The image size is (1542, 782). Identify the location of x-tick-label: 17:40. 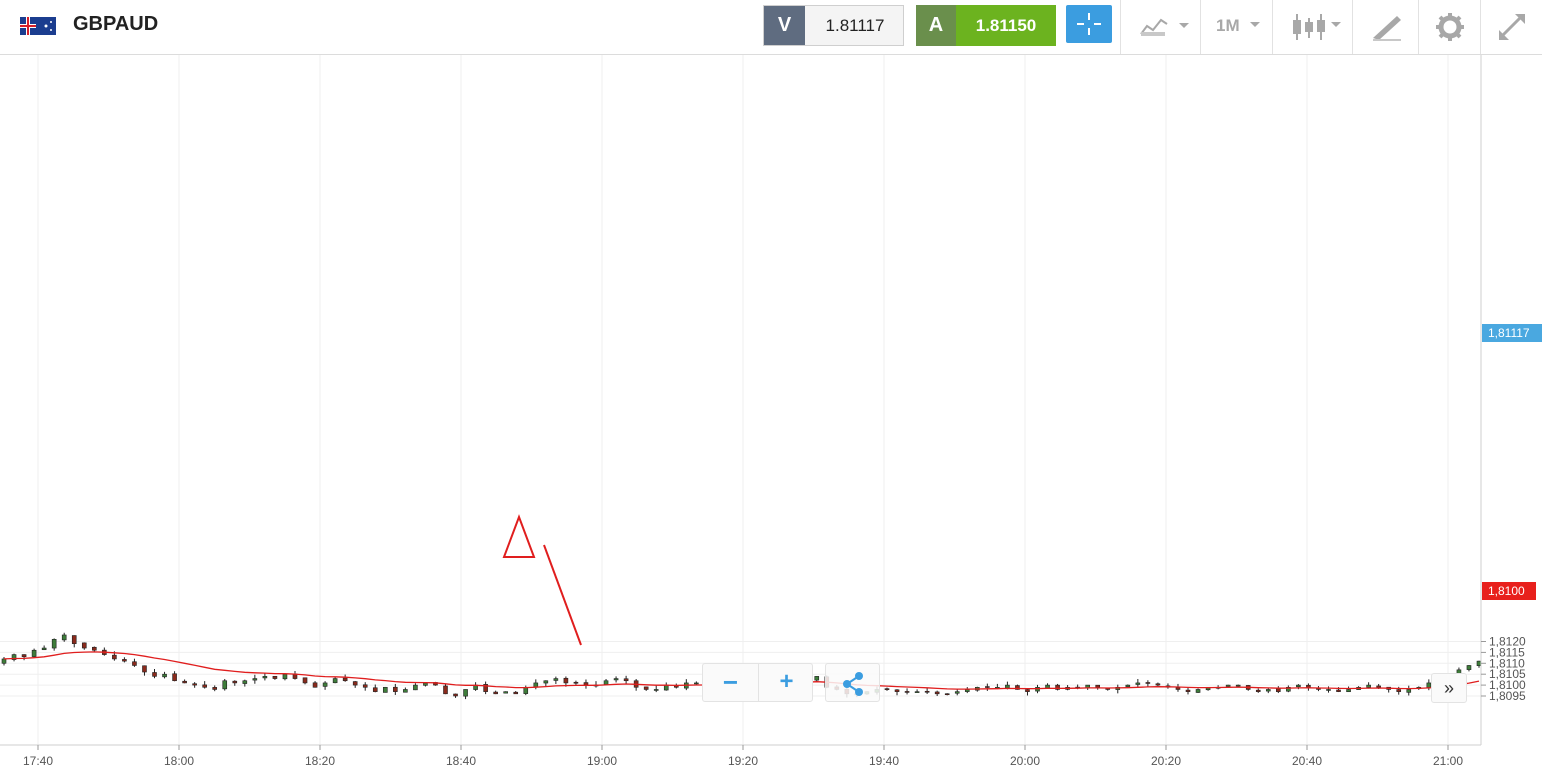
(38, 761).